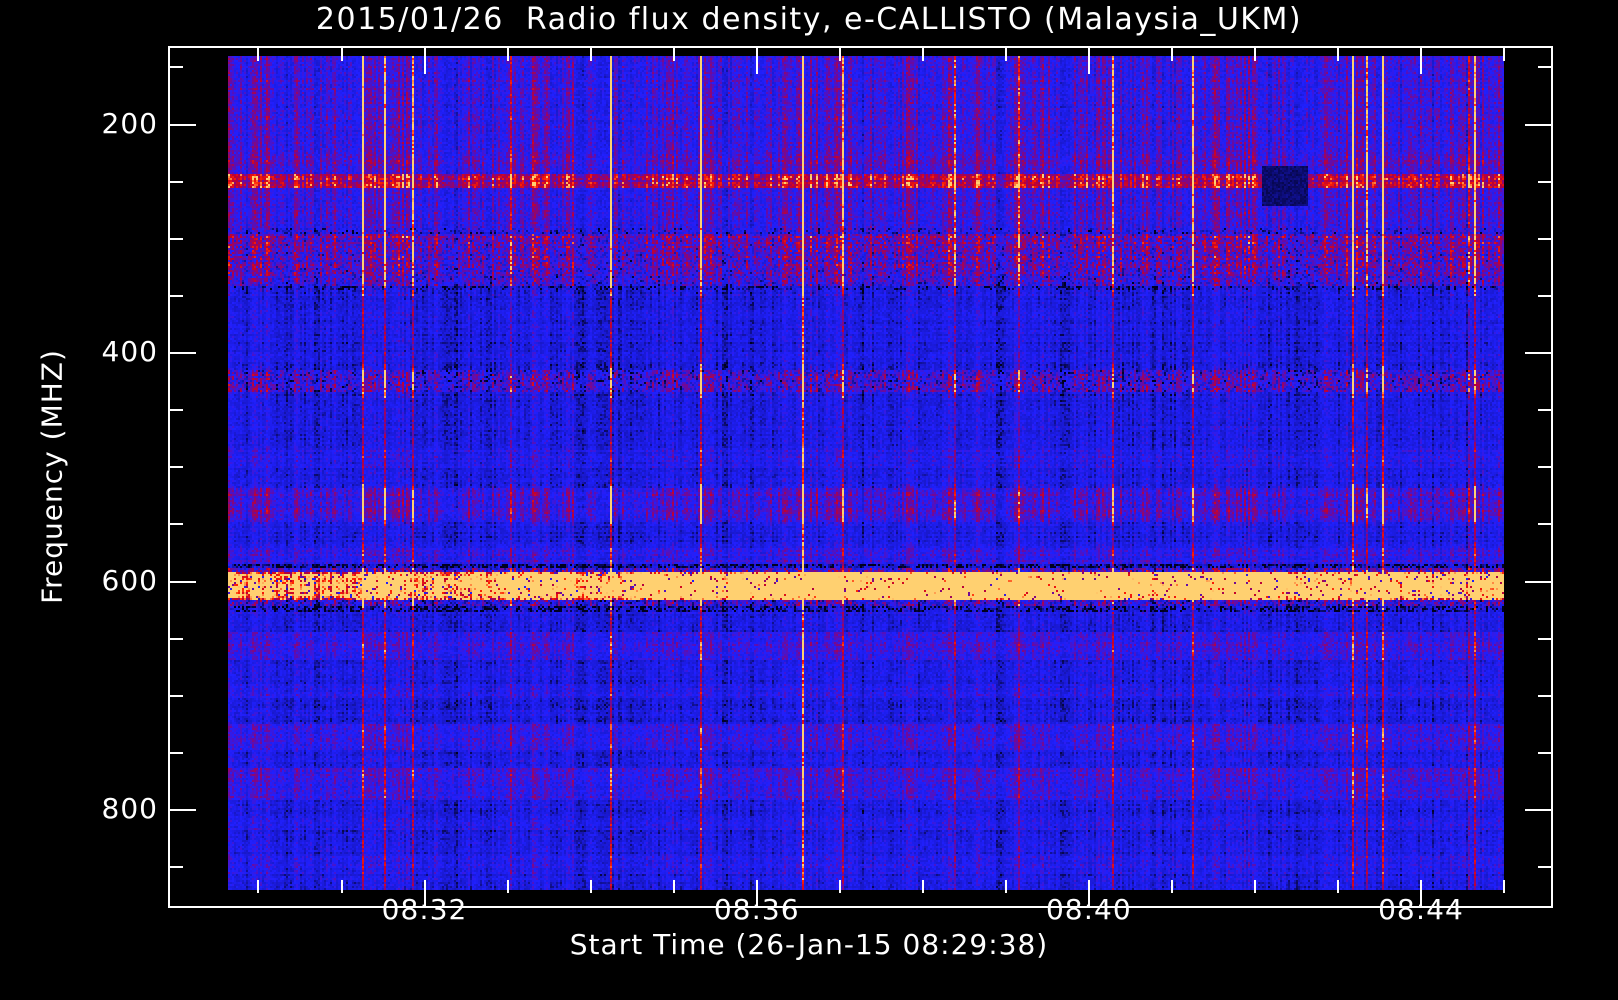 The width and height of the screenshot is (1618, 1000). I want to click on y-axis-title: Frequency (MHZ), so click(52, 476).